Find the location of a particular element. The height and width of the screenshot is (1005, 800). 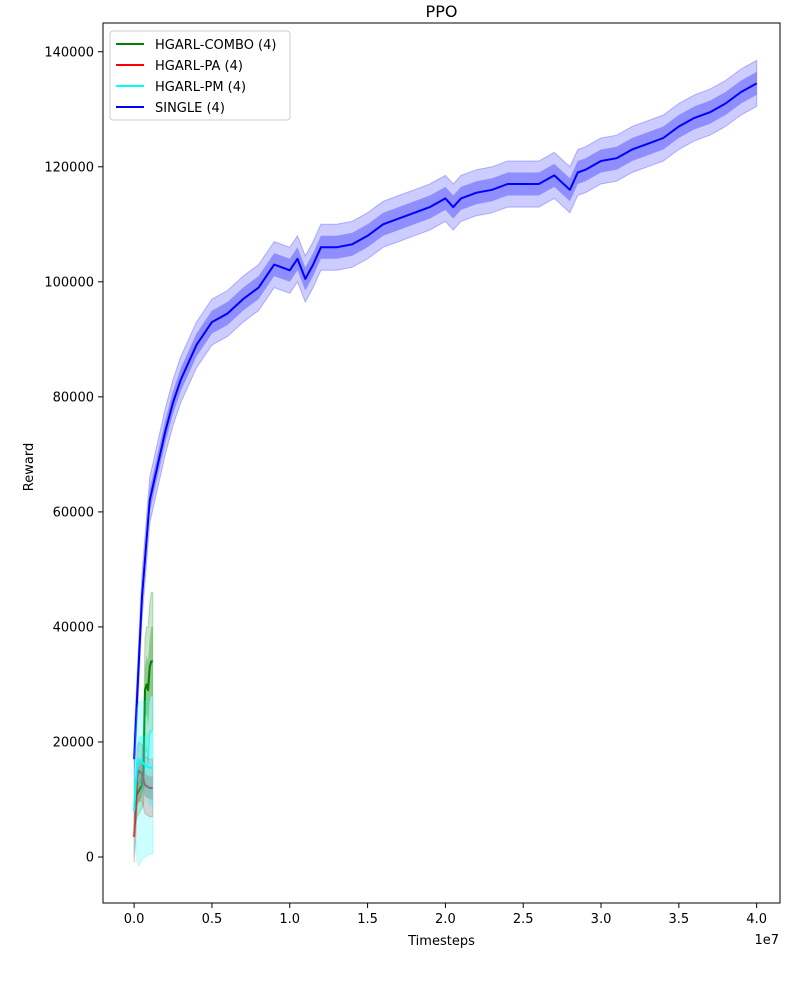

y-tick-label: 120000 is located at coordinates (69, 167).